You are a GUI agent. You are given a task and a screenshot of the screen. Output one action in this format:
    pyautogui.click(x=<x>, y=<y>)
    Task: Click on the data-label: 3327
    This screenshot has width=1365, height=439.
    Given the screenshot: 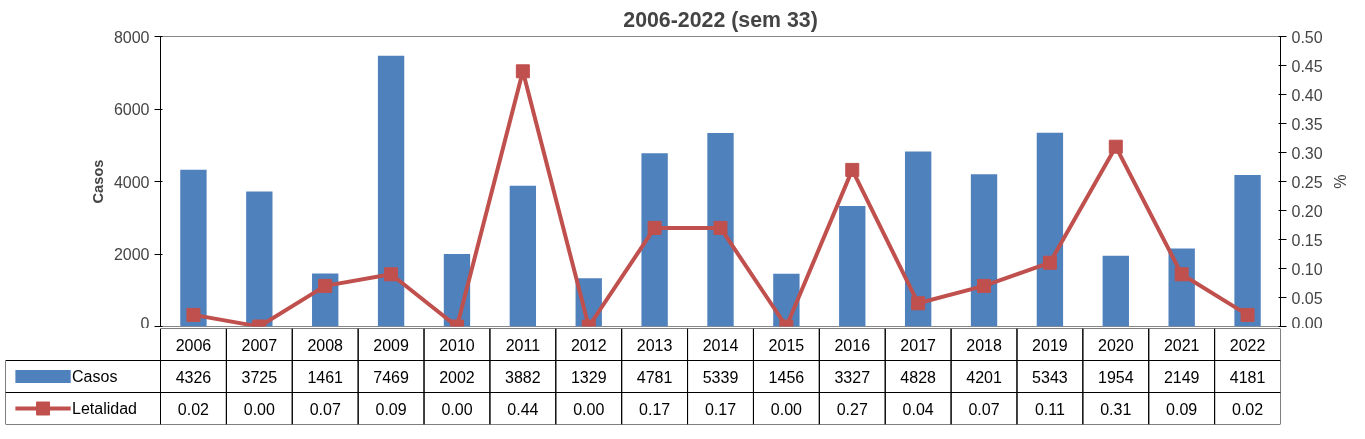 What is the action you would take?
    pyautogui.click(x=852, y=377)
    